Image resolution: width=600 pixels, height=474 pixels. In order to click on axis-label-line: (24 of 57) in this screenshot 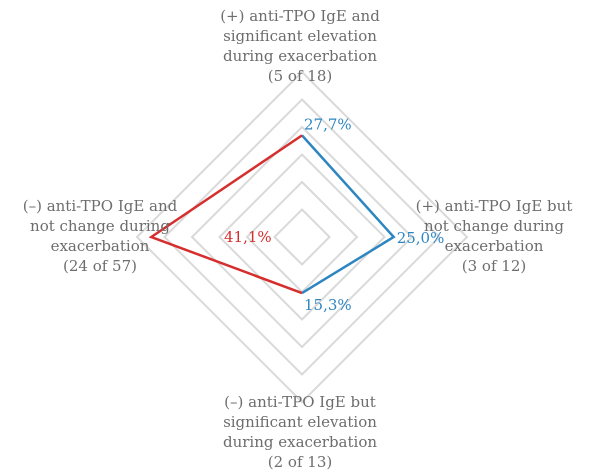, I will do `click(100, 266)`.